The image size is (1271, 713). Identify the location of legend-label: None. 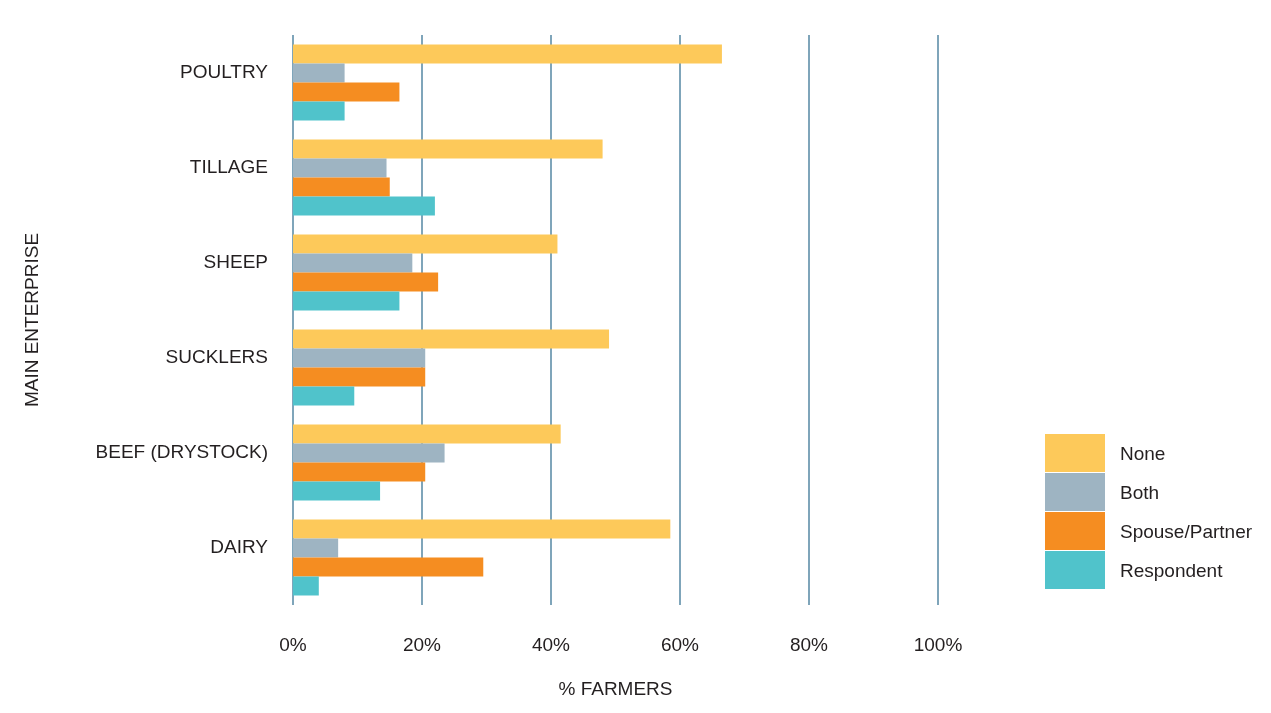
(1143, 453).